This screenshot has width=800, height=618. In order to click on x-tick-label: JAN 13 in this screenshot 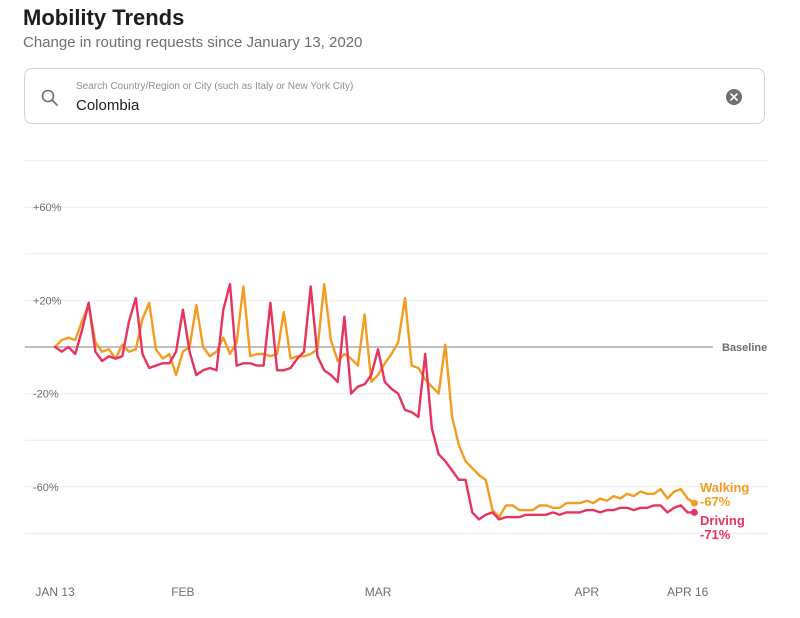, I will do `click(55, 592)`.